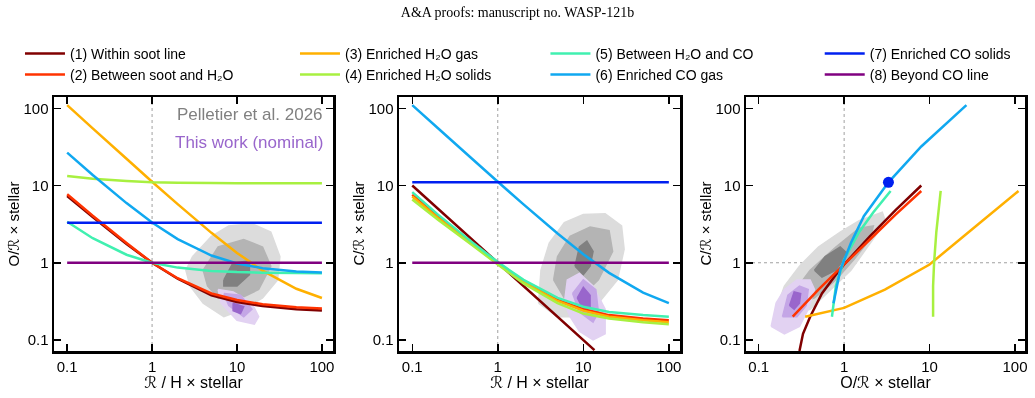 The height and width of the screenshot is (398, 1035). What do you see at coordinates (13, 224) in the screenshot?
I see `y-axis-title: O/ℛ × stellar` at bounding box center [13, 224].